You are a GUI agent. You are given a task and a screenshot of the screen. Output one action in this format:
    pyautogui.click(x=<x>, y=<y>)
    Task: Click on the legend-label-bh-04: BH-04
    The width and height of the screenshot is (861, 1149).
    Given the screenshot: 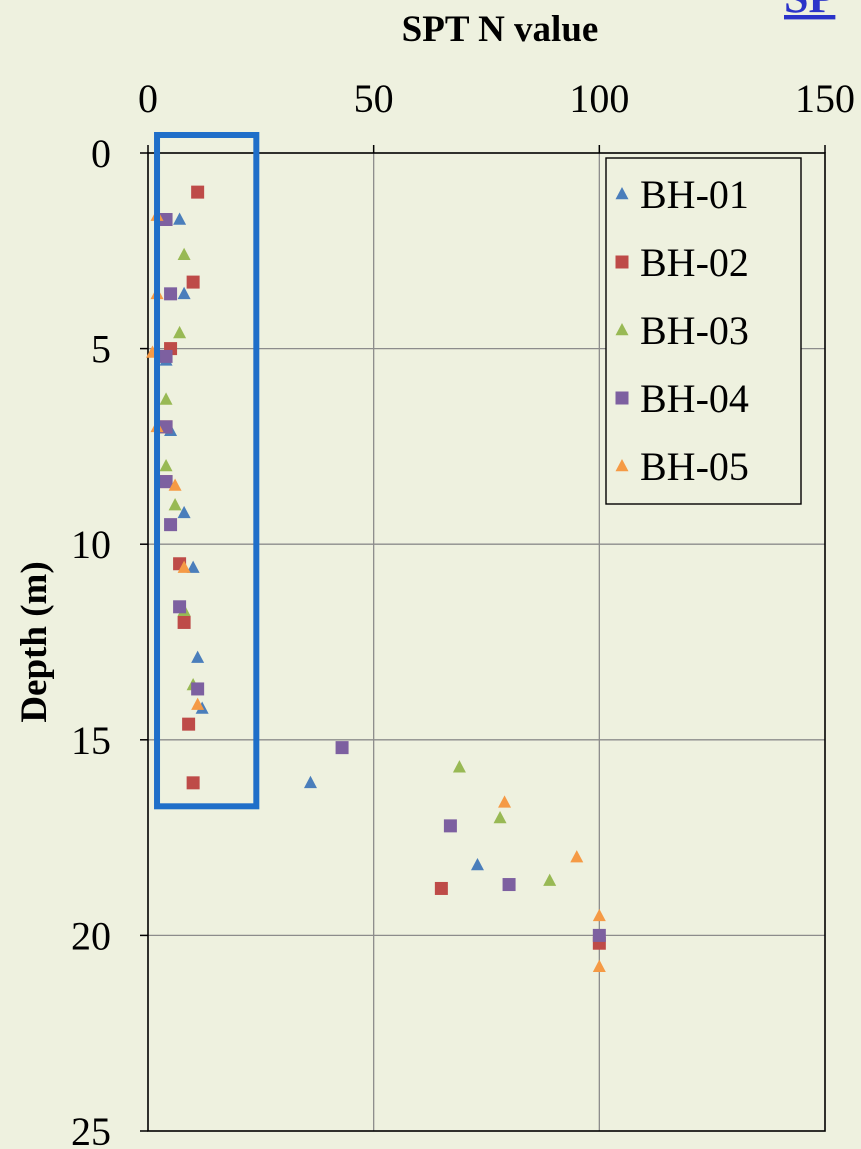 What is the action you would take?
    pyautogui.click(x=694, y=398)
    